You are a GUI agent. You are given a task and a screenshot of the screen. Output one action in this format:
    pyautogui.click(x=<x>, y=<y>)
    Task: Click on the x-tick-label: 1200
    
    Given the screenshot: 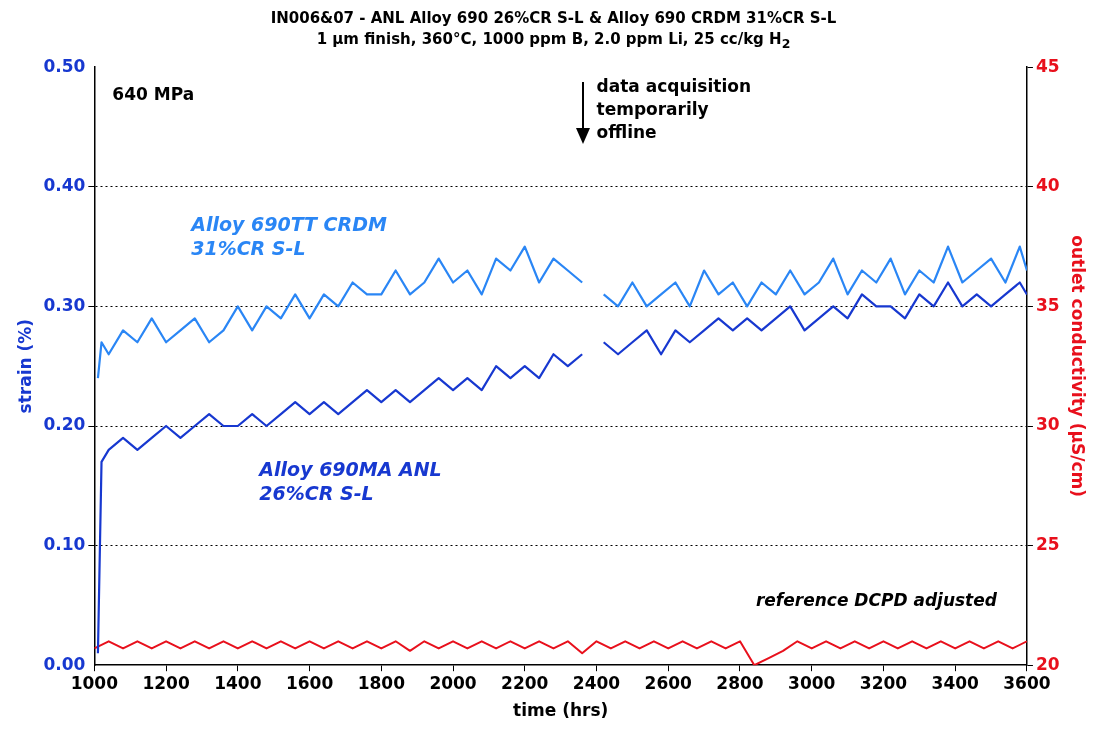 What is the action you would take?
    pyautogui.click(x=166, y=682)
    